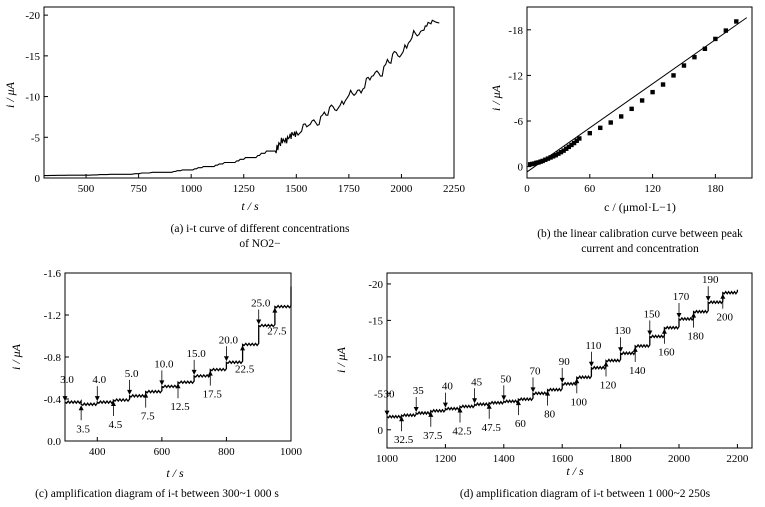 Image resolution: width=765 pixels, height=507 pixels. I want to click on annotation-label-above: 3.0, so click(67, 380).